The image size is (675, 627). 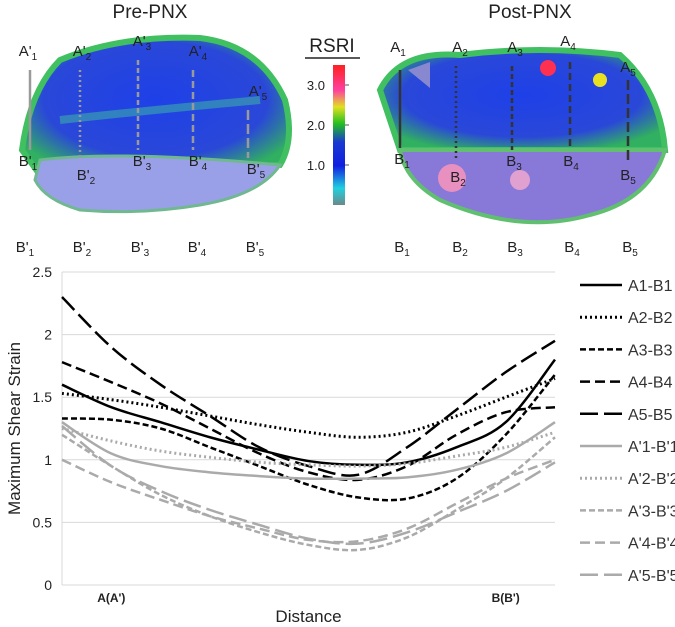 I want to click on row-label: B'5, so click(x=255, y=249).